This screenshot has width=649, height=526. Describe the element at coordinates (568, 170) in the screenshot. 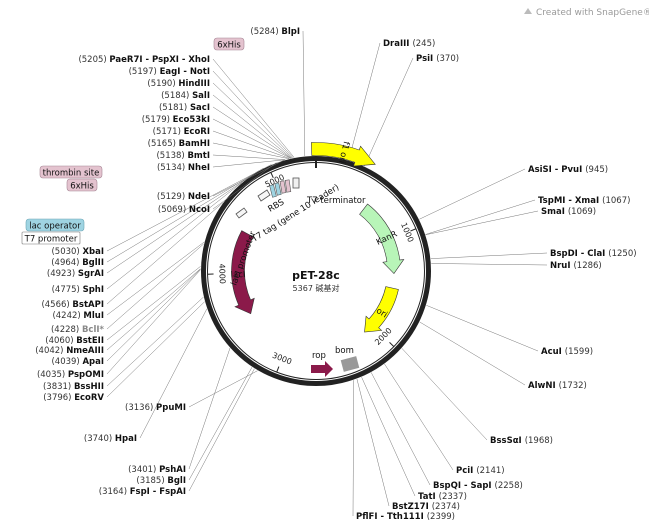

I see `site-label: AsiSI - PvuI (945)` at that location.